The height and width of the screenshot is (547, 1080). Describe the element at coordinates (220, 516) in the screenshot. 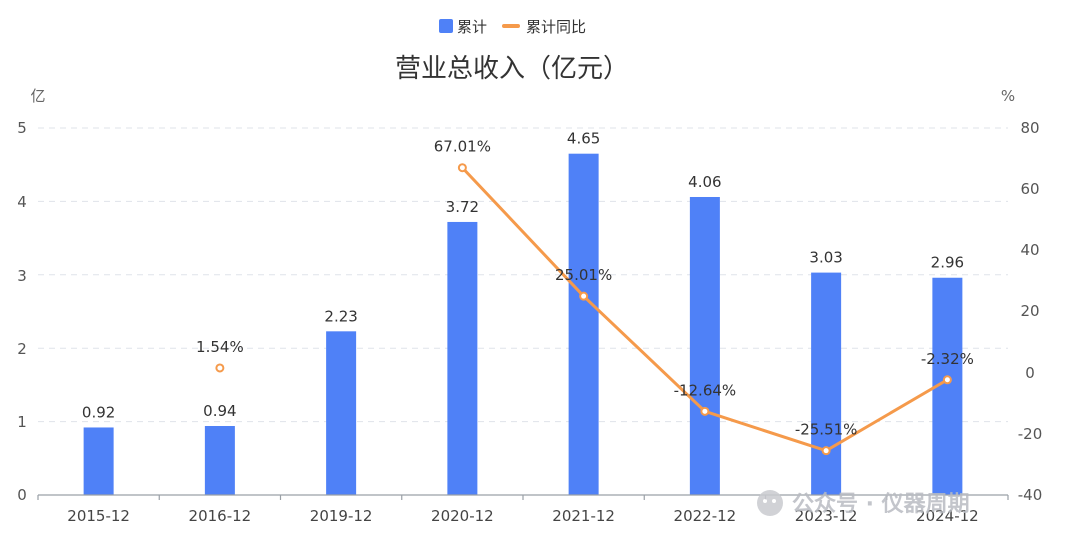

I see `x-tick-2016-12: 2016-12` at that location.